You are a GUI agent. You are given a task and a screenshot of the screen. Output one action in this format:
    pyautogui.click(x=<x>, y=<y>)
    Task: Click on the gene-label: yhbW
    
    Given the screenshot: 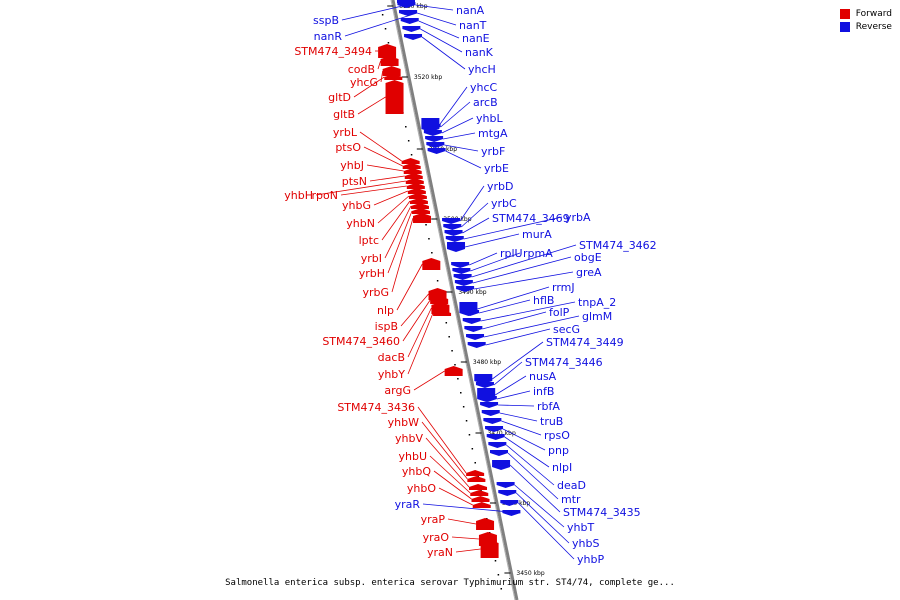 What is the action you would take?
    pyautogui.click(x=403, y=422)
    